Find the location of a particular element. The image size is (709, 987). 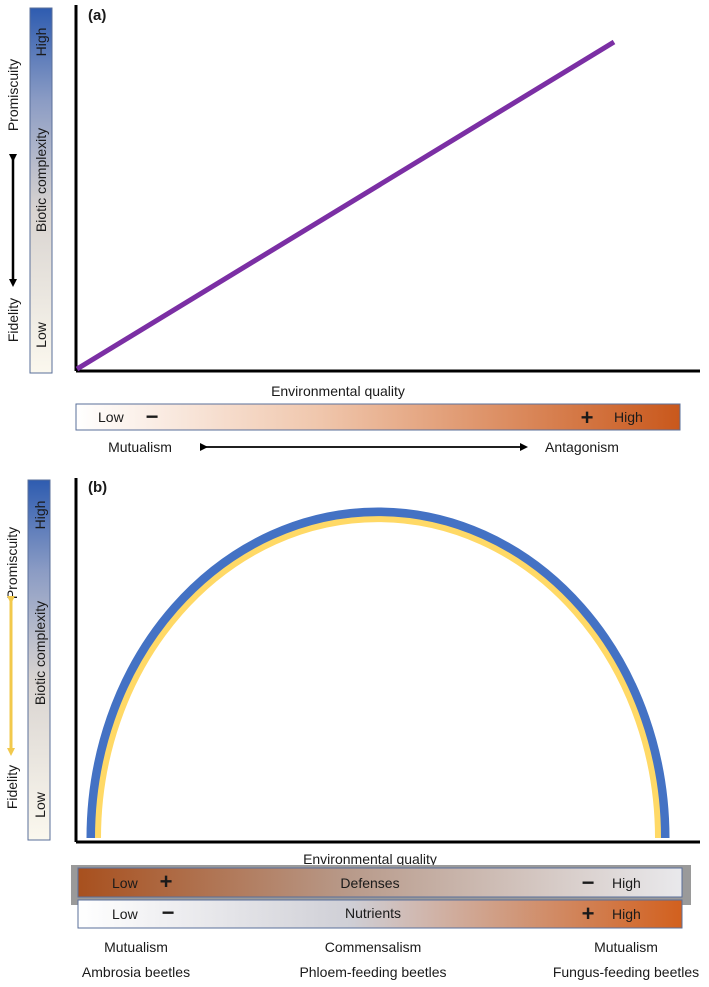

panel-b-col1-interaction: Mutualism is located at coordinates (136, 947).